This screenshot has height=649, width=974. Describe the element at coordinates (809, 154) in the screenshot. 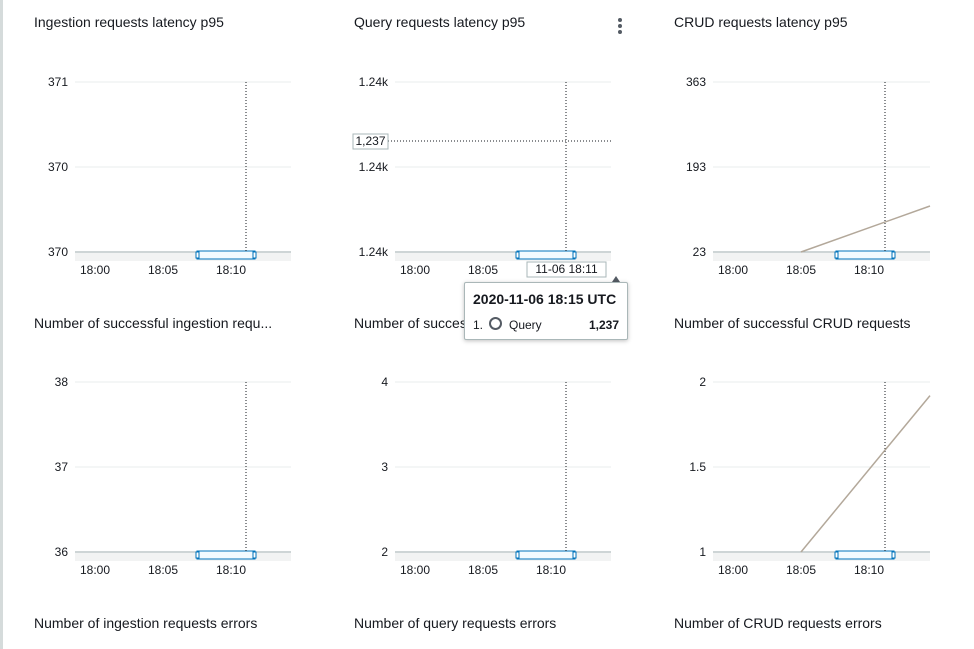

I see `widget-crud-latency: CRUD requests latency p95` at that location.